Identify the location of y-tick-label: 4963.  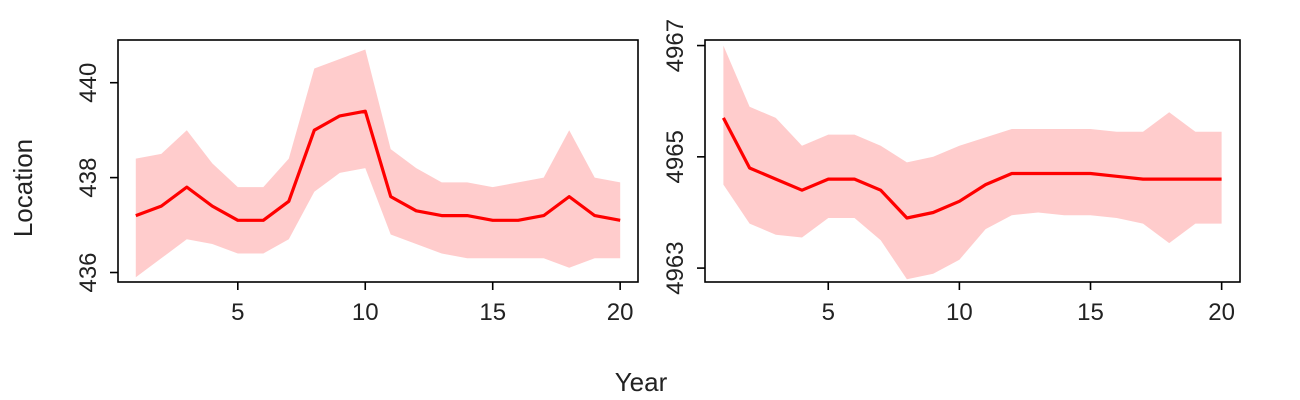
(675, 267).